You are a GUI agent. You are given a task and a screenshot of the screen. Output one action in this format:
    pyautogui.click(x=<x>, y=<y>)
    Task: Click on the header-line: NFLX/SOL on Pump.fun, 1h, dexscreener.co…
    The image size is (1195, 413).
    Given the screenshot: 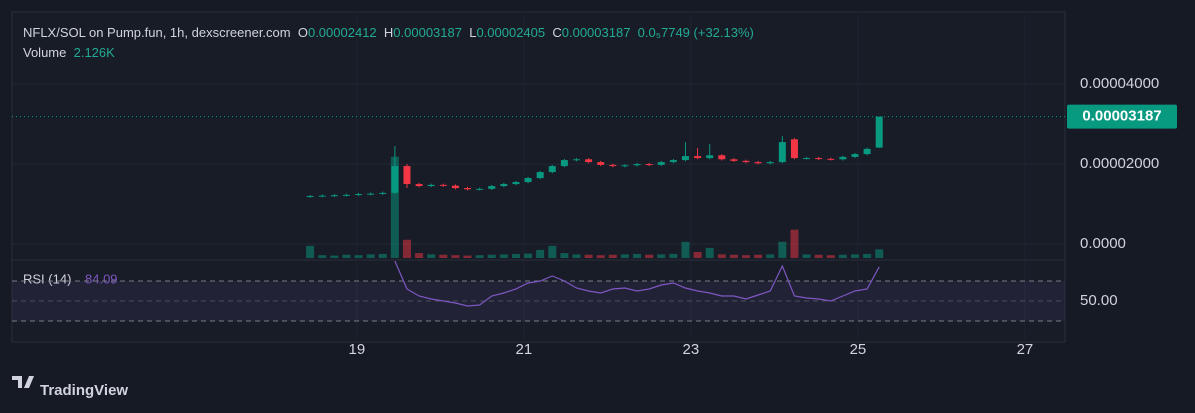 What is the action you would take?
    pyautogui.click(x=388, y=32)
    